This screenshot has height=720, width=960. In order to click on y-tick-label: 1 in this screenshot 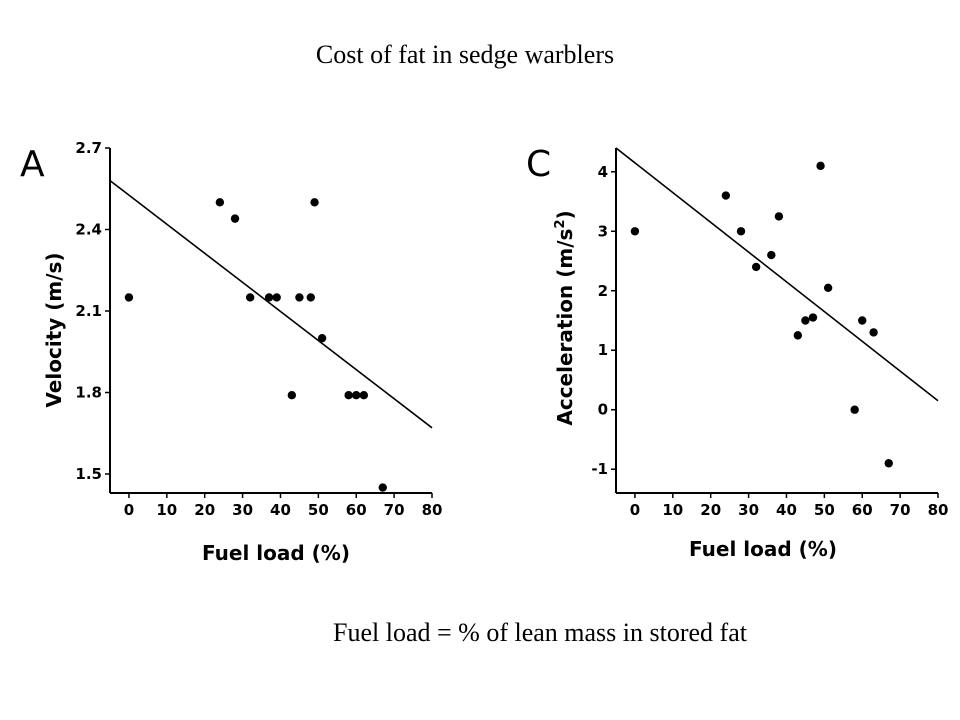, I will do `click(603, 350)`.